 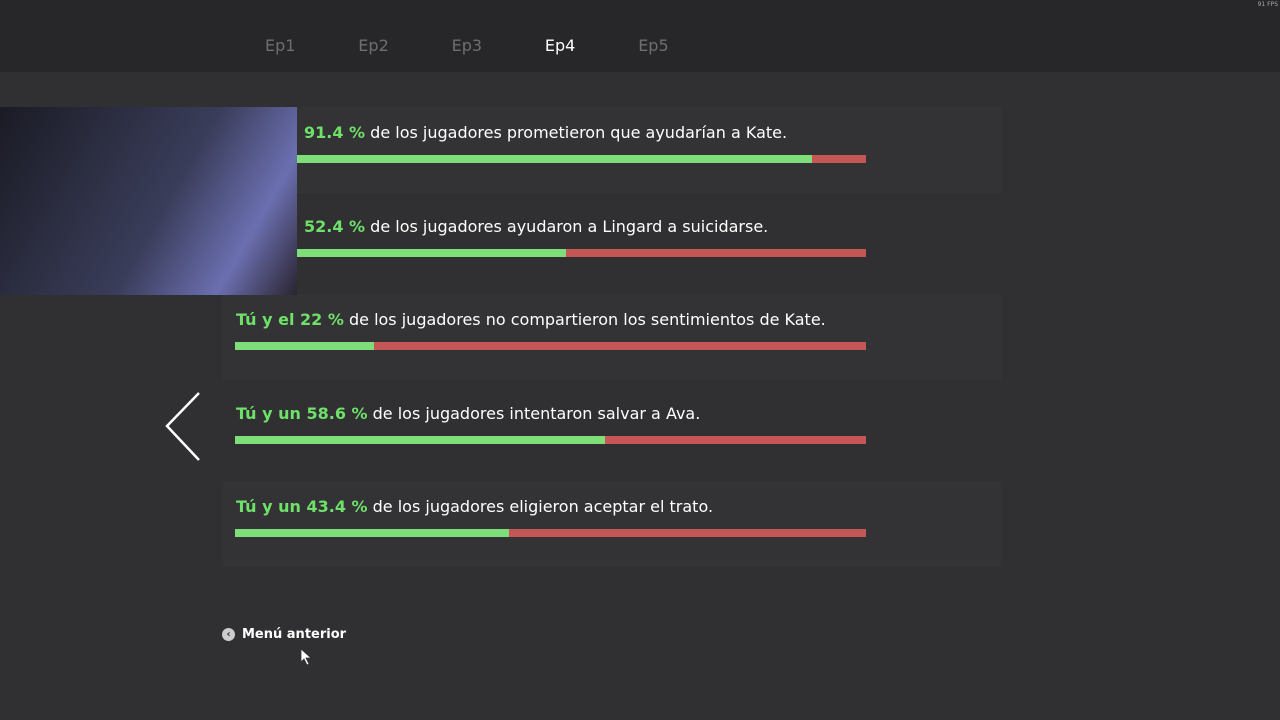 What do you see at coordinates (280, 45) in the screenshot?
I see `episode-tab: Ep1` at bounding box center [280, 45].